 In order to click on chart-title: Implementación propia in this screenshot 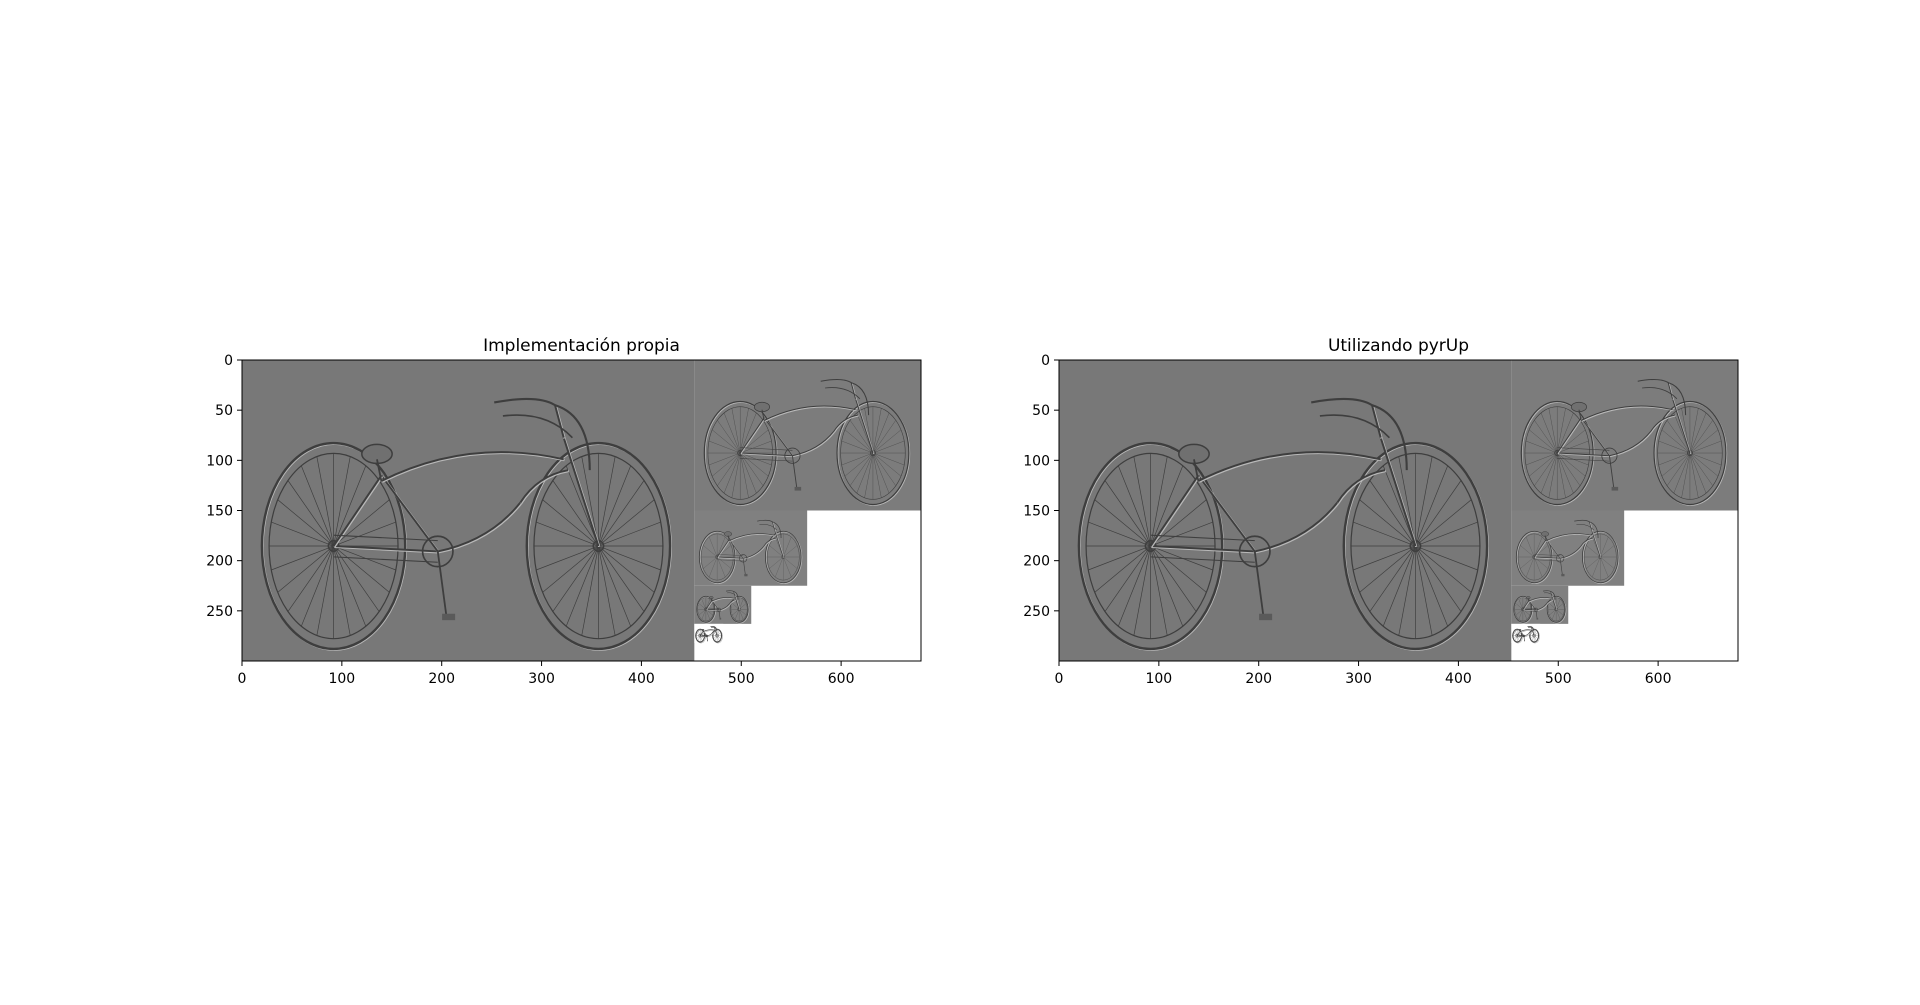, I will do `click(581, 346)`.